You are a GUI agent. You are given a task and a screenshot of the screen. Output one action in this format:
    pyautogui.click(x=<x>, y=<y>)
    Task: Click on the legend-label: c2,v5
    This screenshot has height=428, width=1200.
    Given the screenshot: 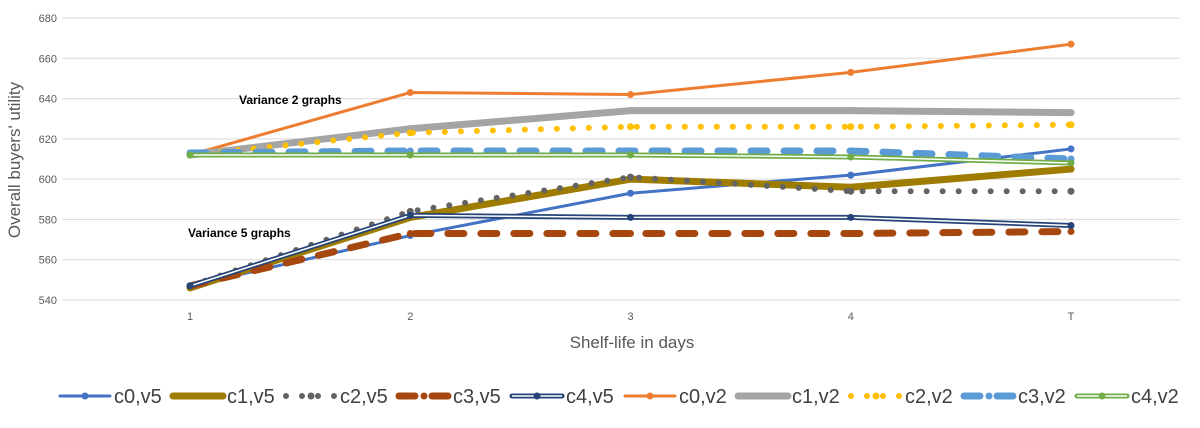 What is the action you would take?
    pyautogui.click(x=364, y=397)
    